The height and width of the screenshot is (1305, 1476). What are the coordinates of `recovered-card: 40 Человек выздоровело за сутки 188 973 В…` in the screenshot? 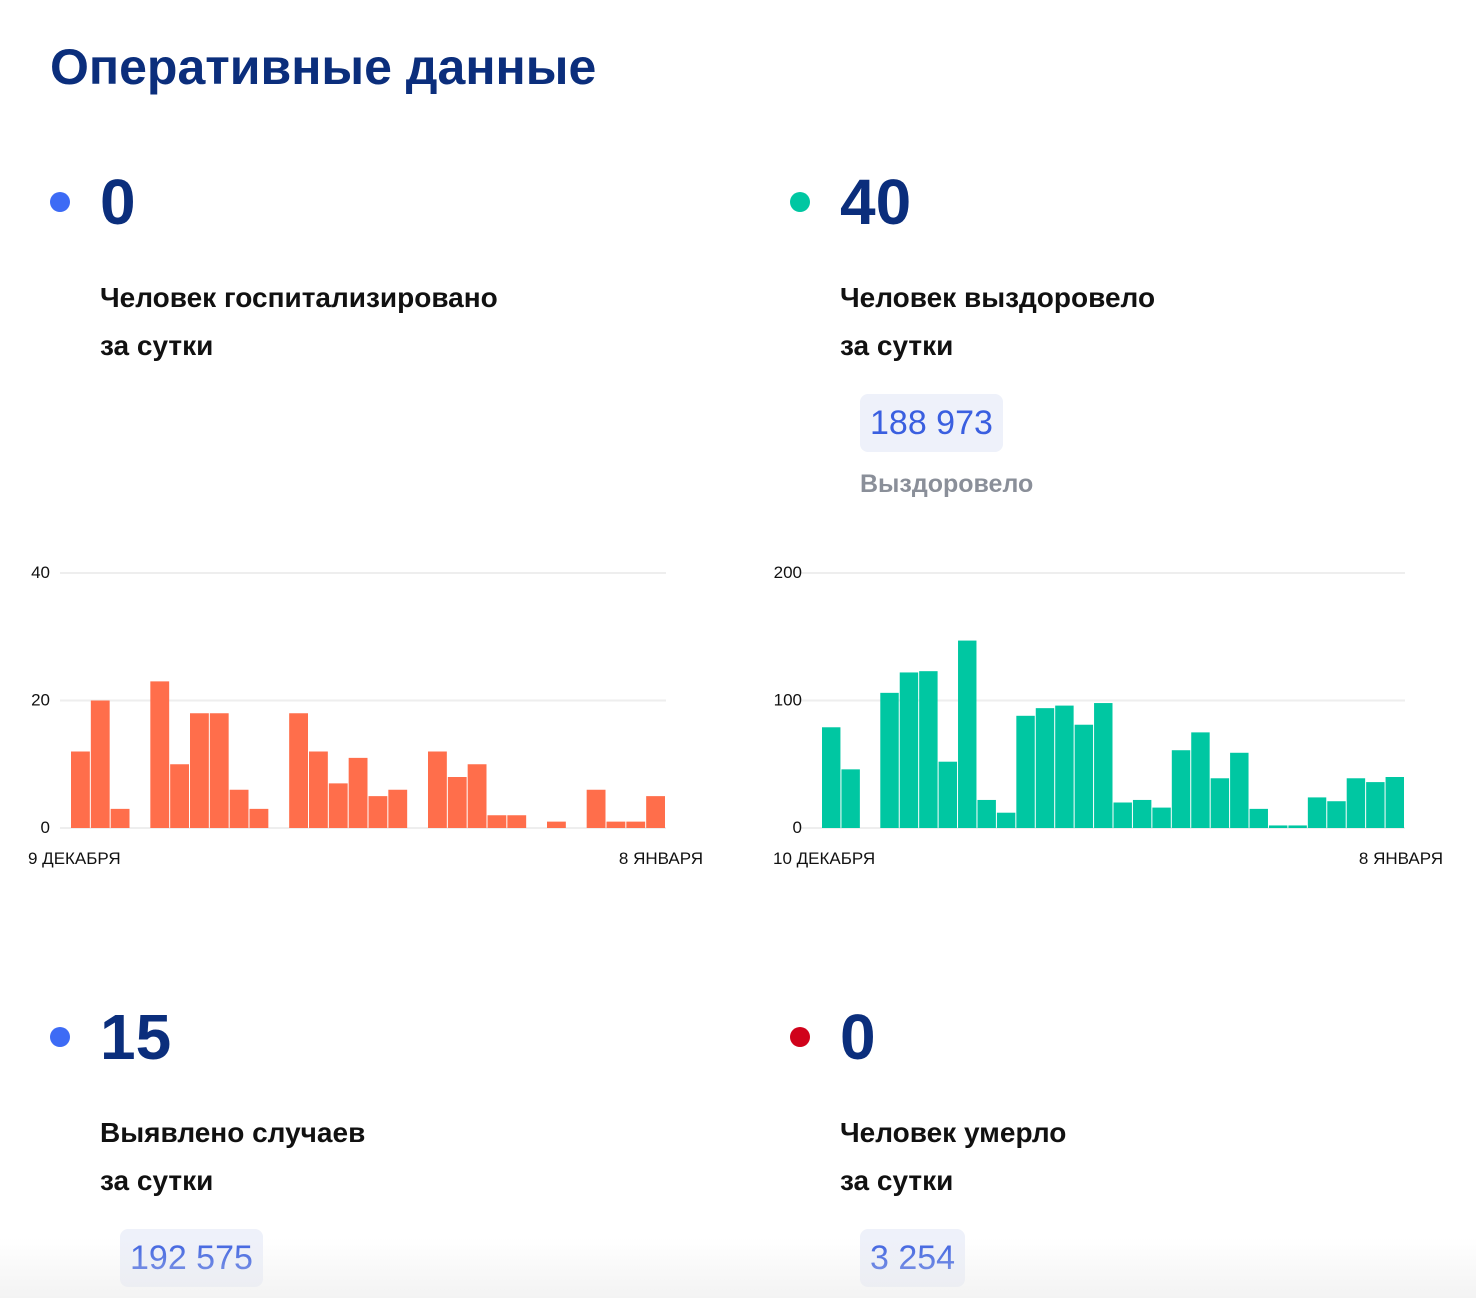 It's located at (1120, 340).